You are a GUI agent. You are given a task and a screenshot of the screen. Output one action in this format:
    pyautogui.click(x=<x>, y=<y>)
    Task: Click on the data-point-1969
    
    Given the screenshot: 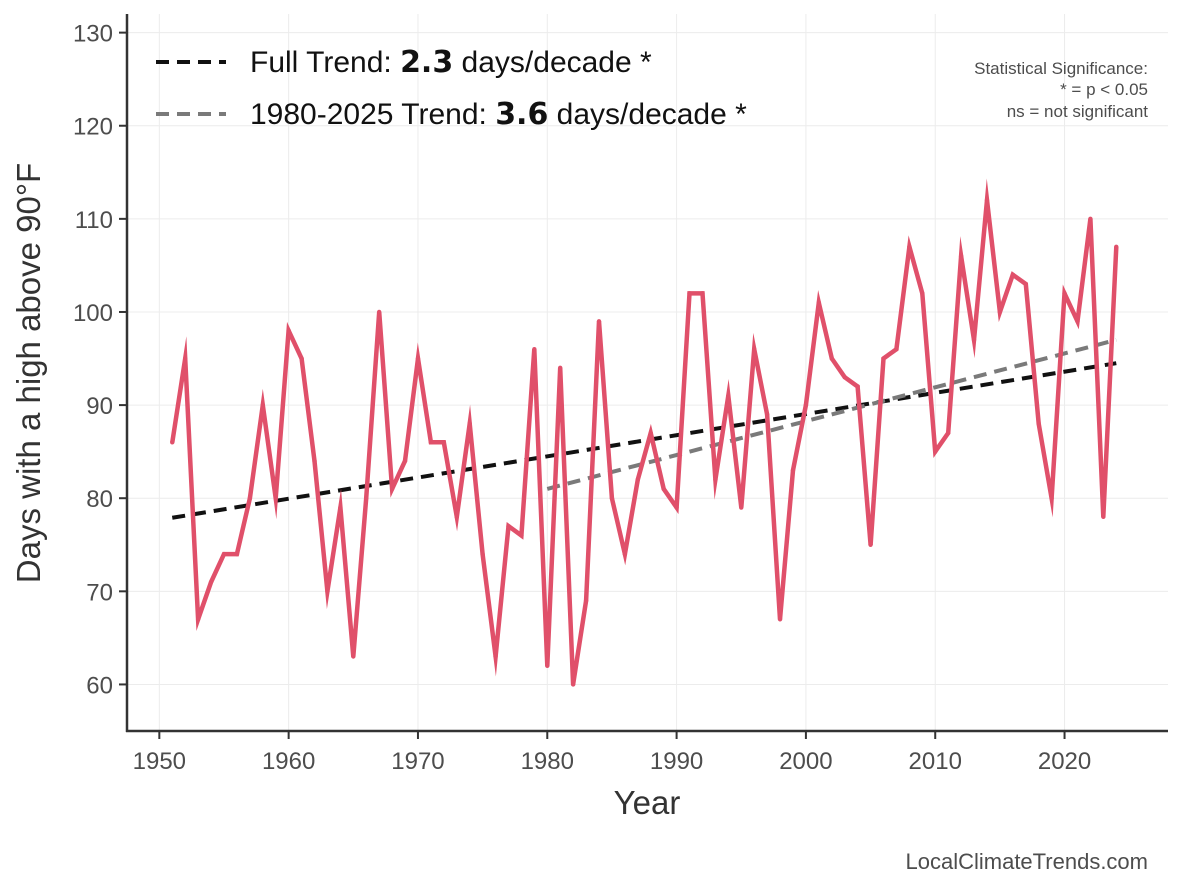 What is the action you would take?
    pyautogui.click(x=405, y=461)
    